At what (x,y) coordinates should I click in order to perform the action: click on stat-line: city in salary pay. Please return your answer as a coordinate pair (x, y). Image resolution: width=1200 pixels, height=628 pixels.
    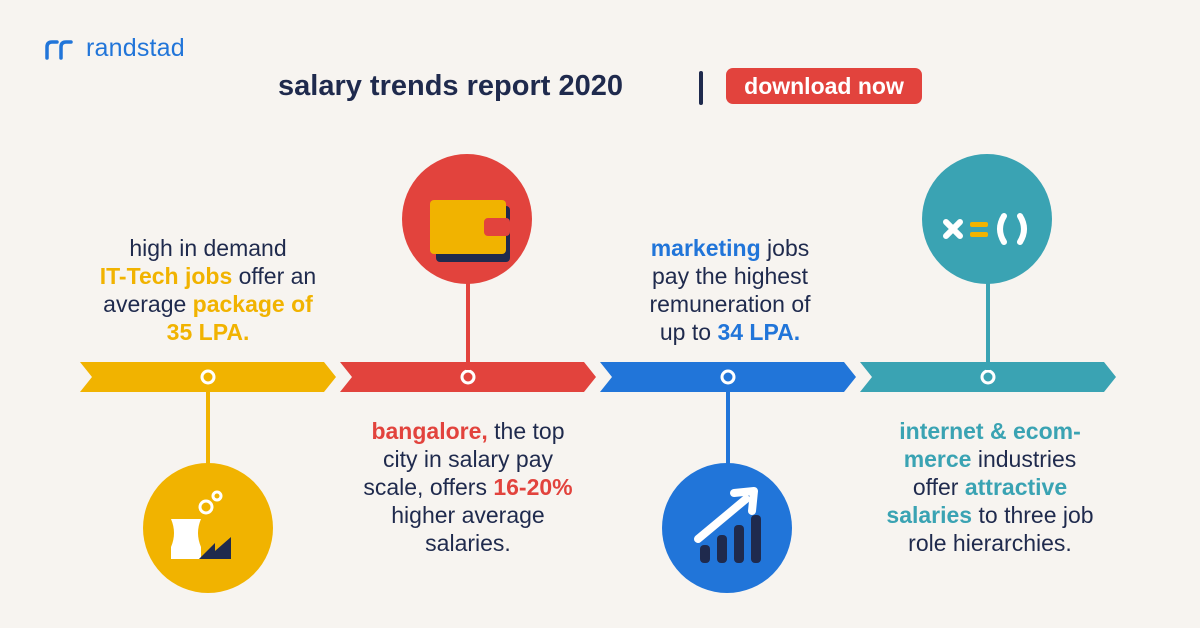
    Looking at the image, I should click on (468, 459).